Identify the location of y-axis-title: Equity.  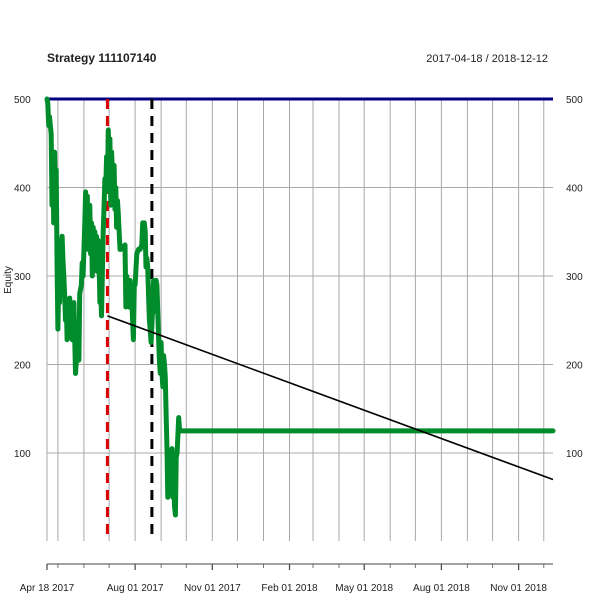
(8, 280).